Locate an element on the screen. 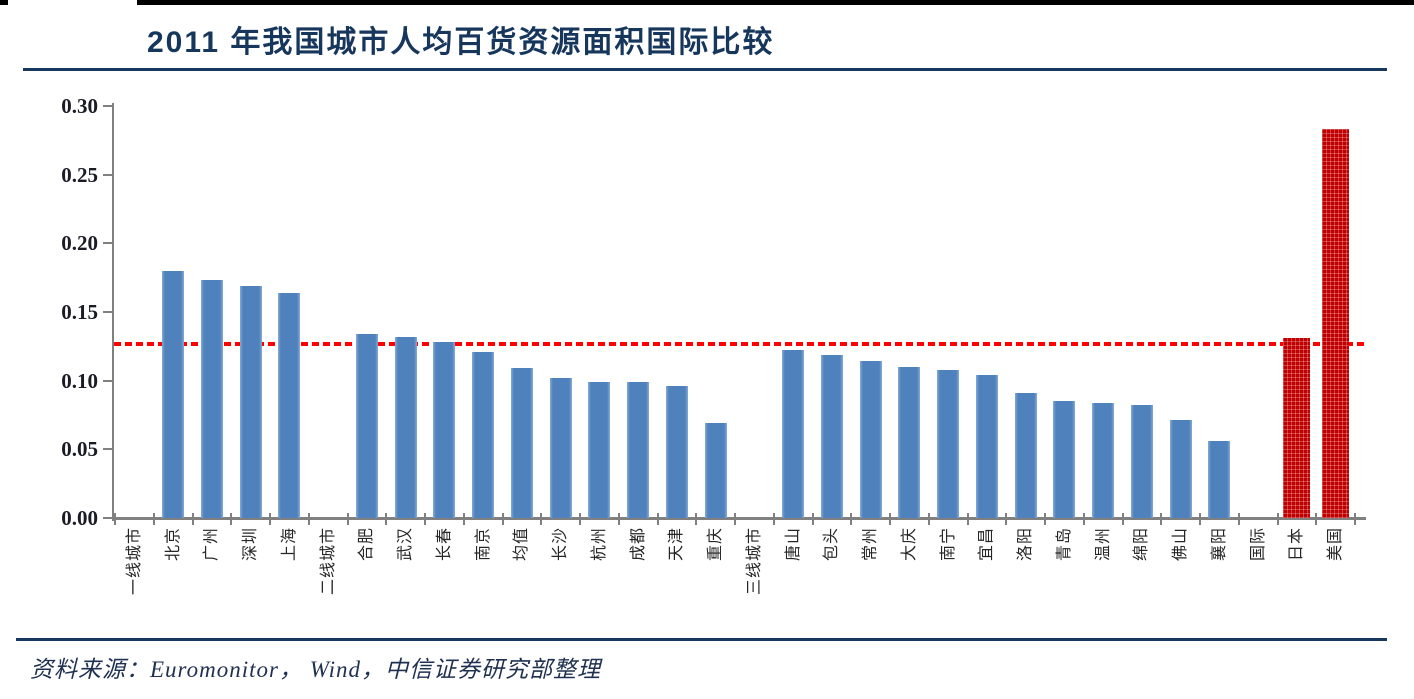  x-axis-category-label: 南宁 is located at coordinates (948, 544).